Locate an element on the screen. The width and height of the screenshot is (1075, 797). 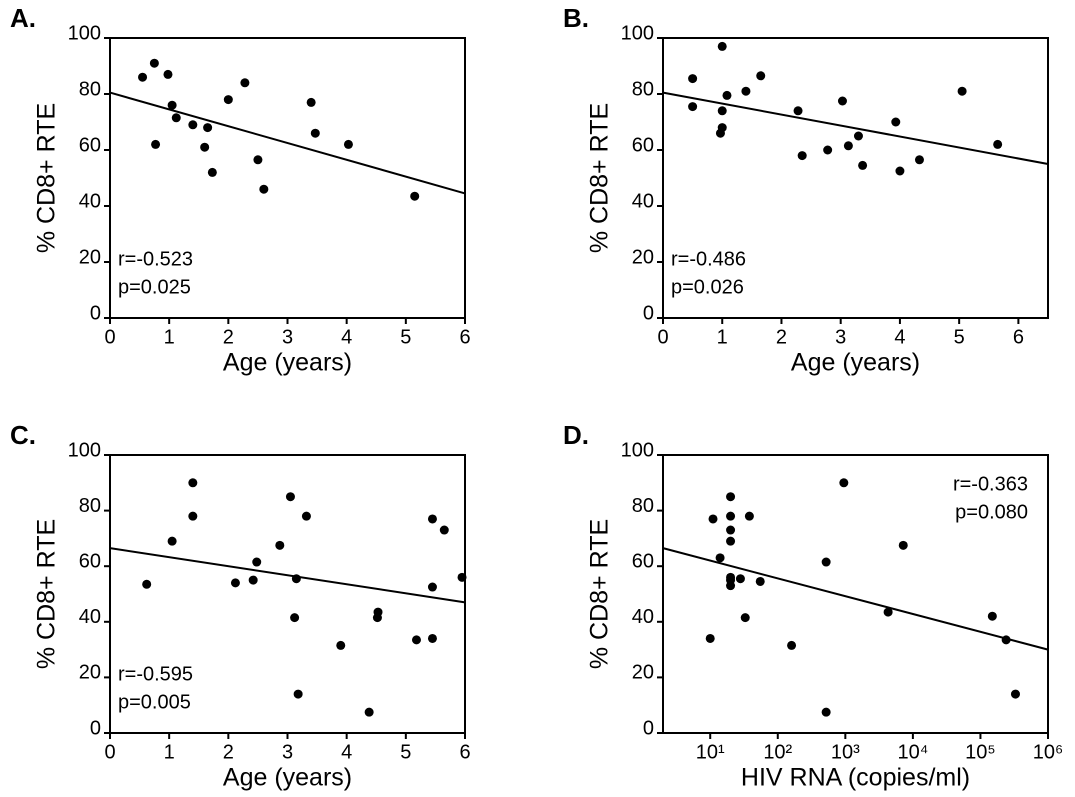
annotation: r=-0.486 is located at coordinates (708, 259).